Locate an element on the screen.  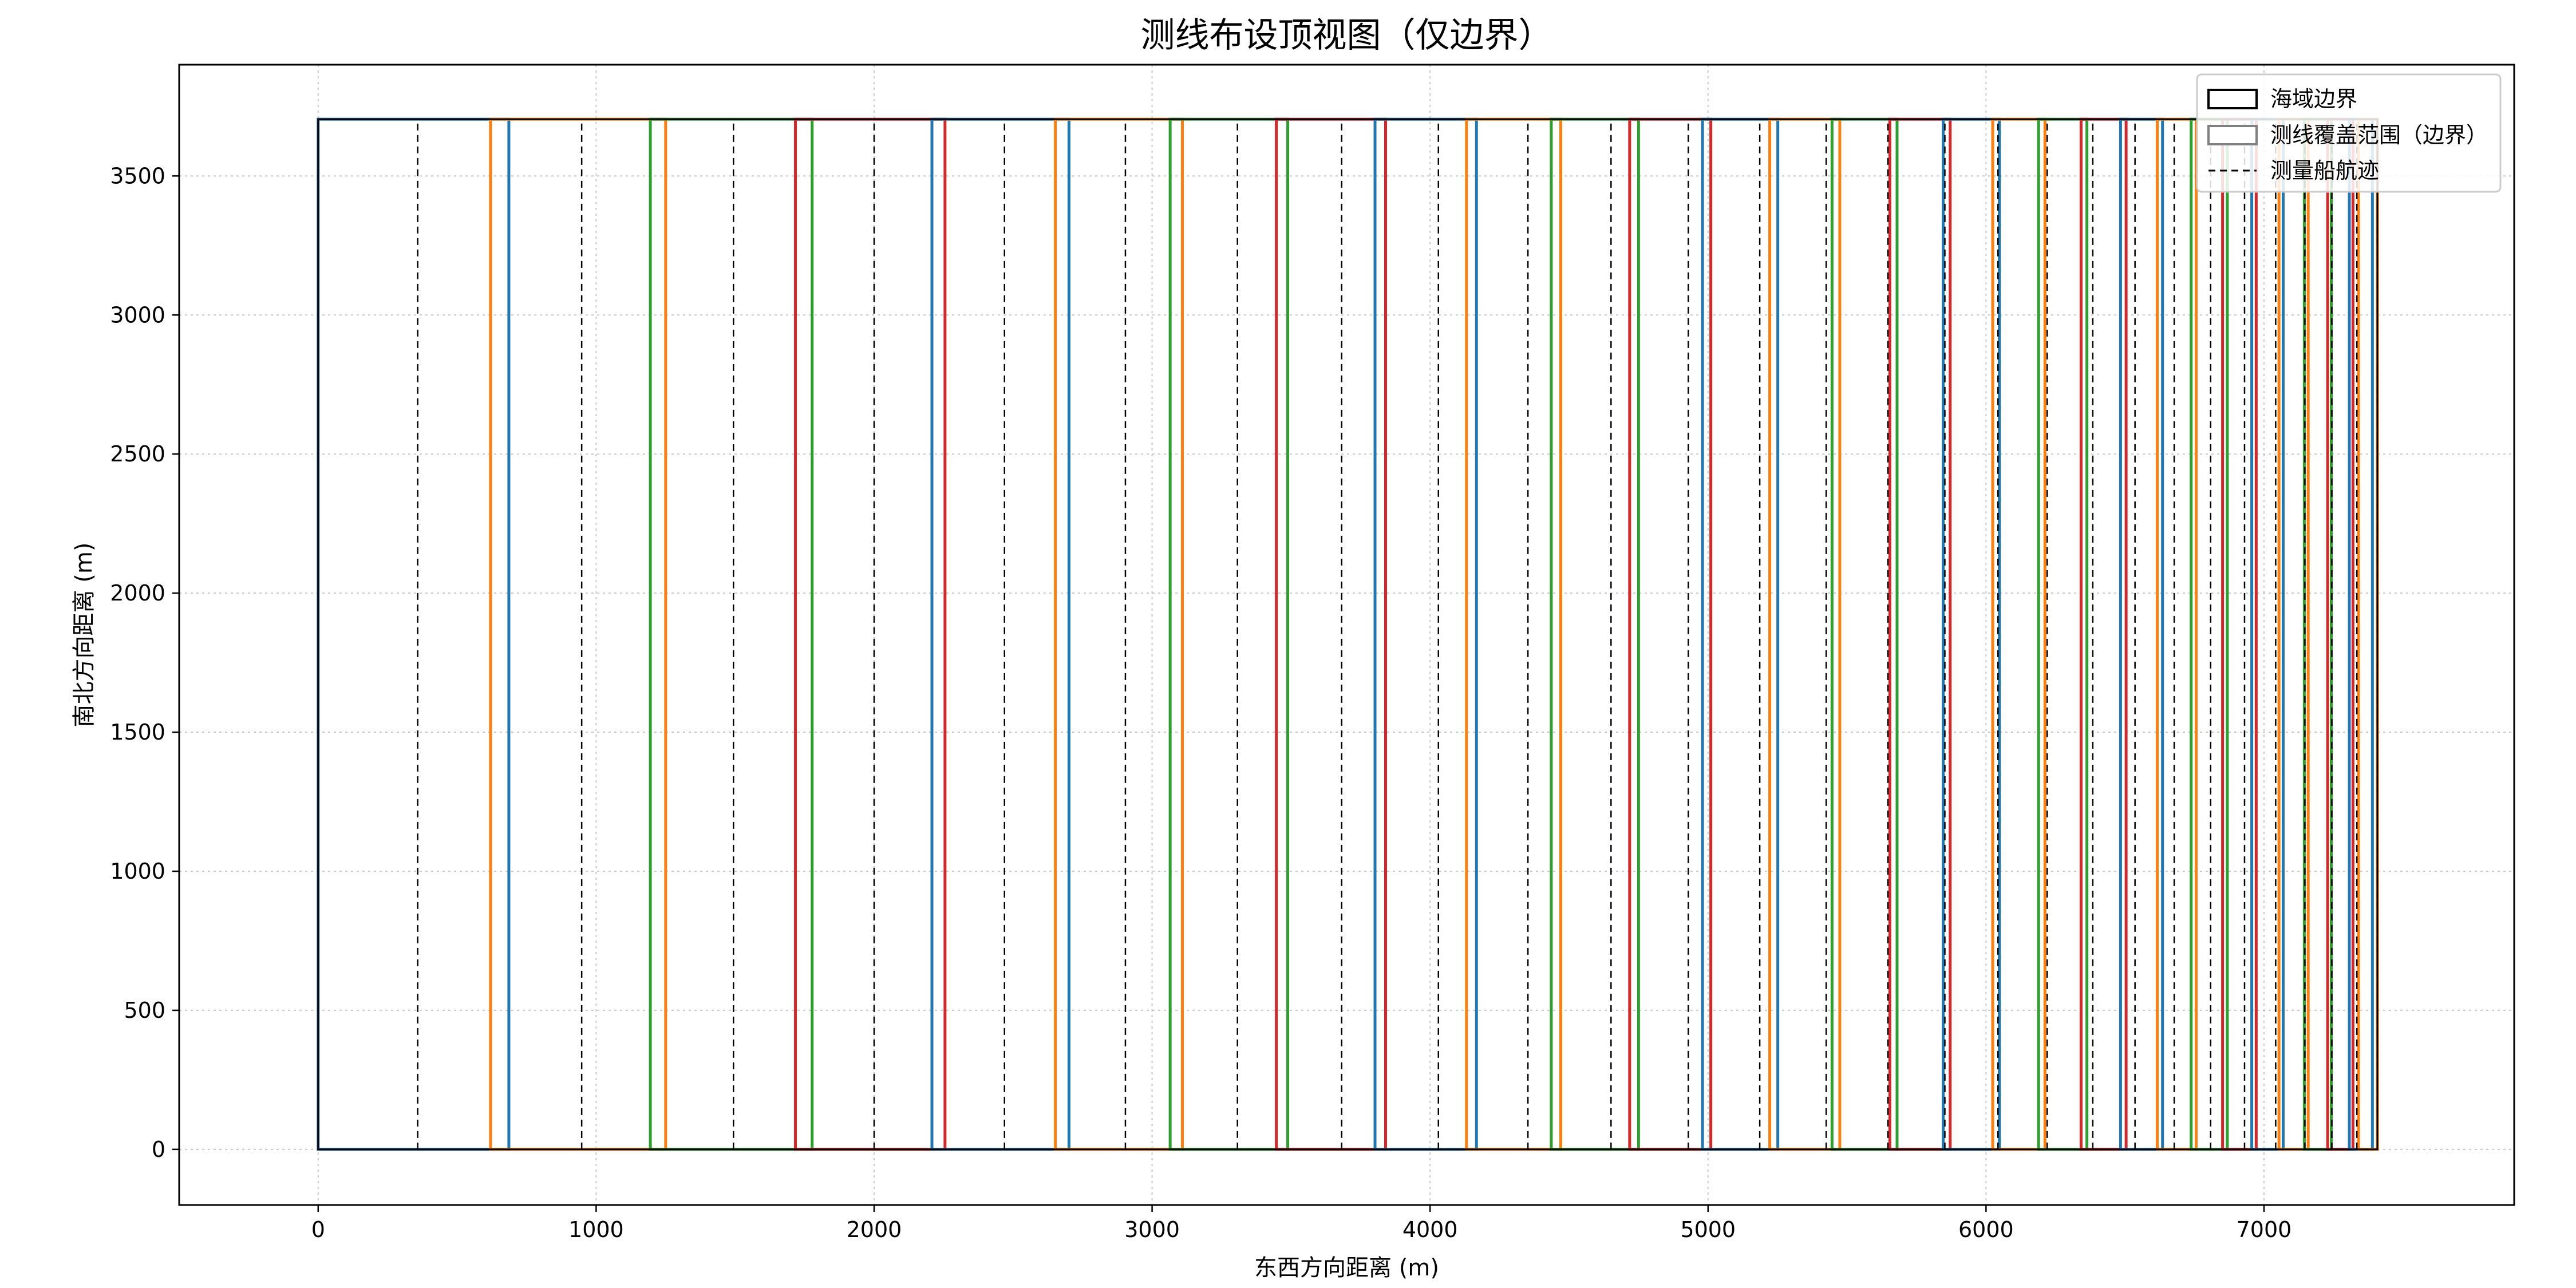
x-tick-label: 1000 is located at coordinates (596, 1229).